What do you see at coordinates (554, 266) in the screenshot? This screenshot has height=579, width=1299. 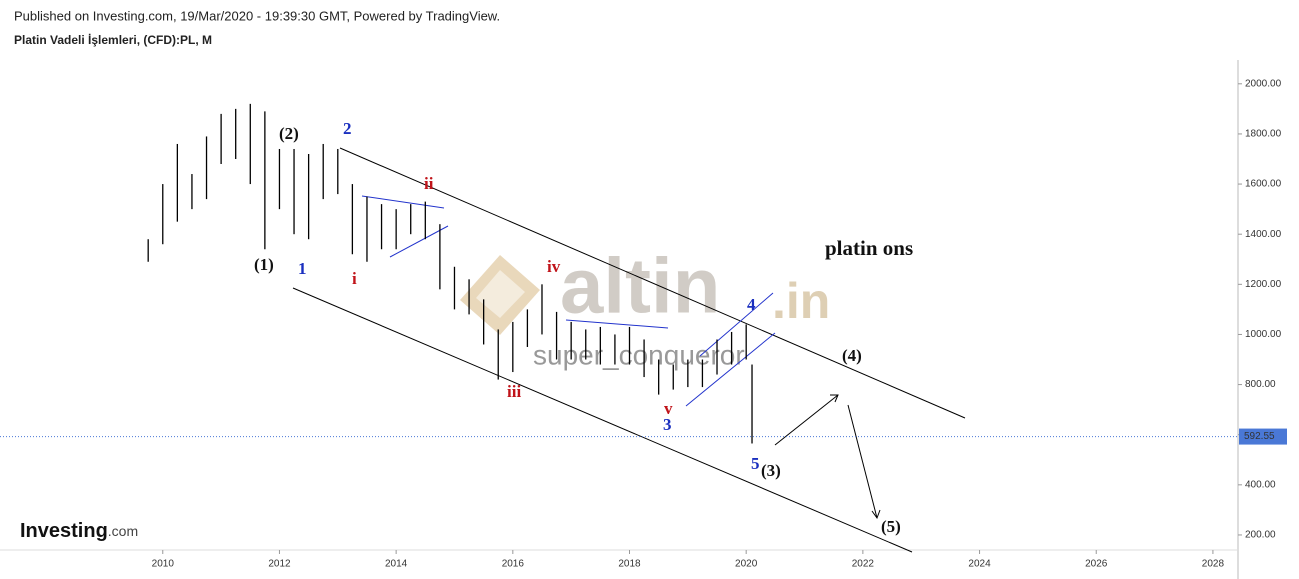 I see `wave-label: iv` at bounding box center [554, 266].